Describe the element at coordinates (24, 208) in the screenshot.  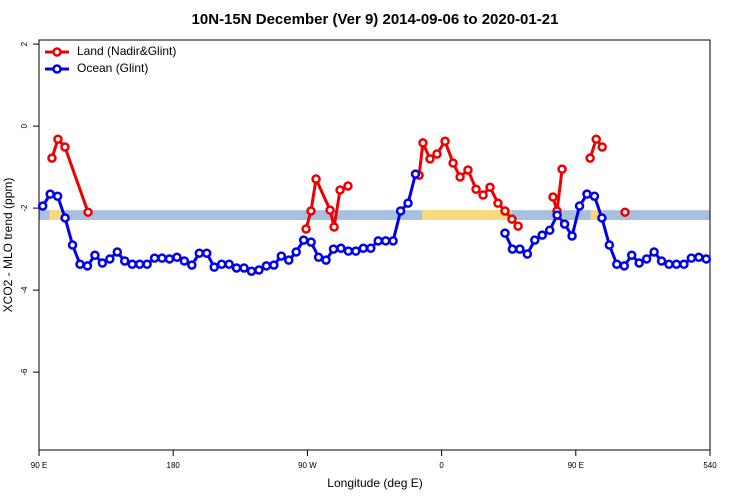
I see `y-tick-label: -2` at that location.